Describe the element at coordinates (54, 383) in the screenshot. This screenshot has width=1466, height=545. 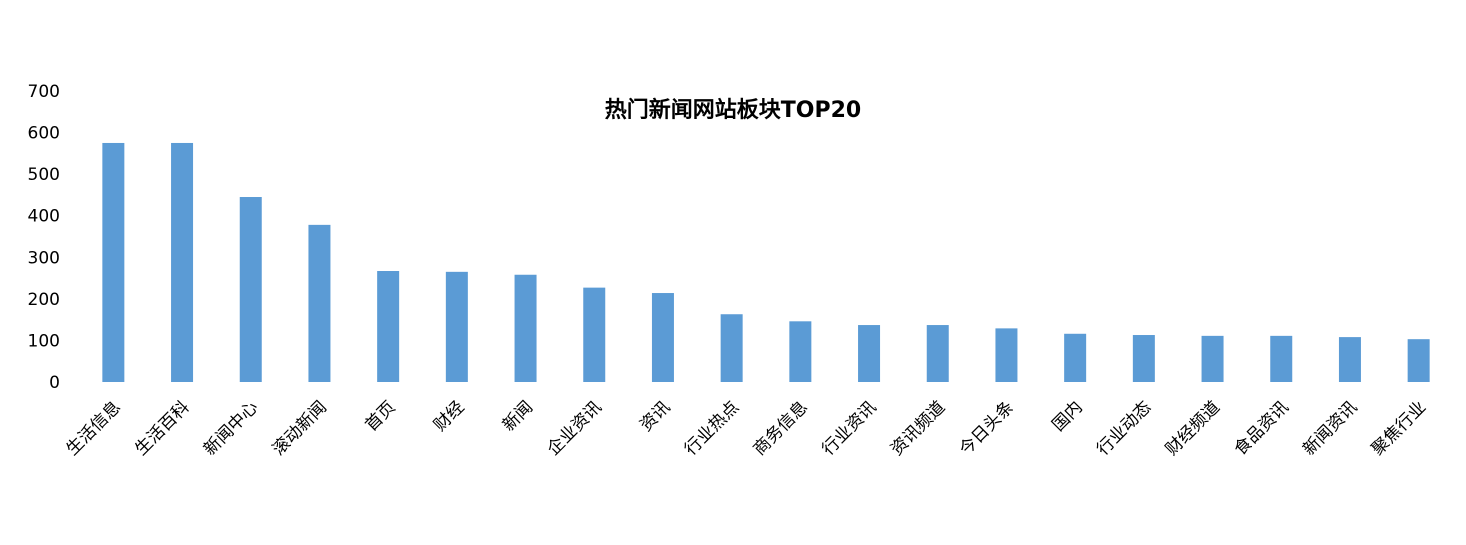
I see `y-tick-label: 0` at that location.